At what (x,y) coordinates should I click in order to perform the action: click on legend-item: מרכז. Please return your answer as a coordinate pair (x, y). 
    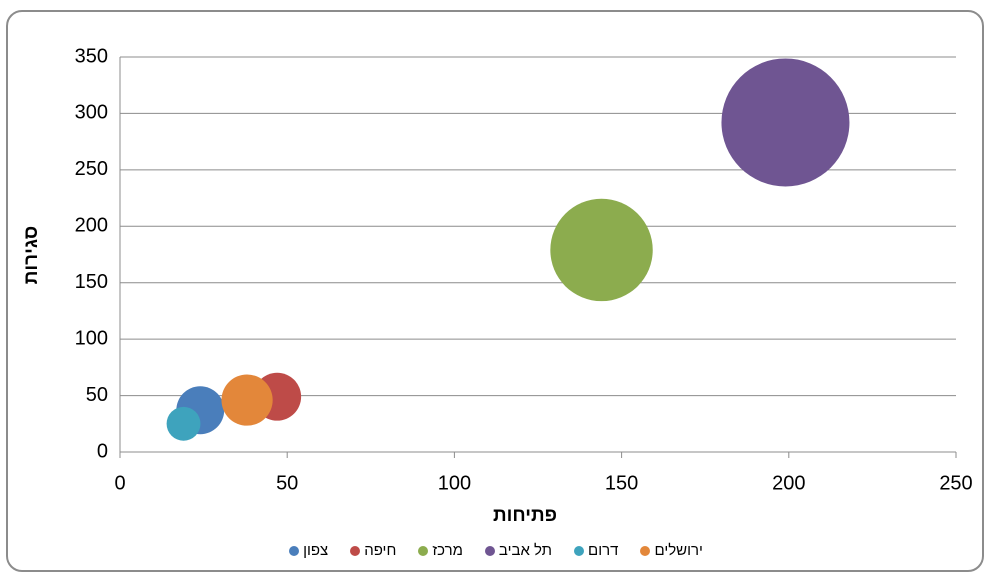
    Looking at the image, I should click on (440, 550).